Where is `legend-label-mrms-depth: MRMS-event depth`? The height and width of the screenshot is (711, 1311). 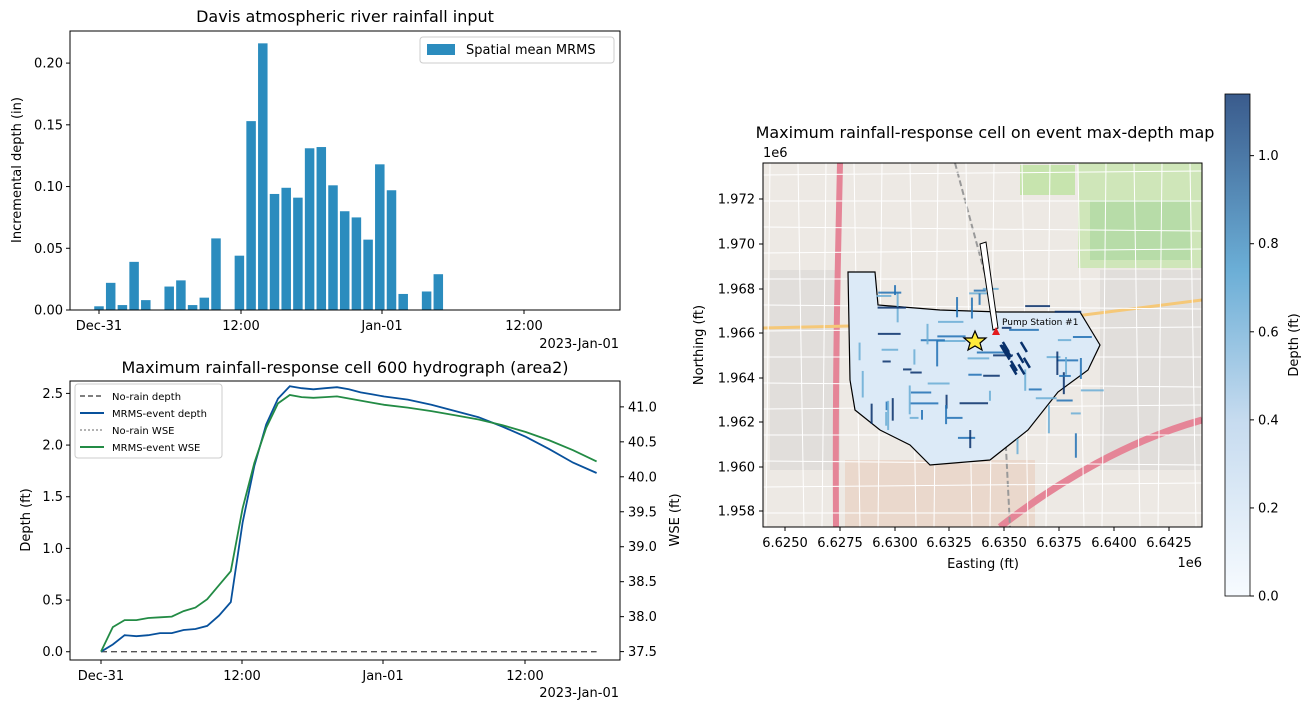 legend-label-mrms-depth: MRMS-event depth is located at coordinates (159, 414).